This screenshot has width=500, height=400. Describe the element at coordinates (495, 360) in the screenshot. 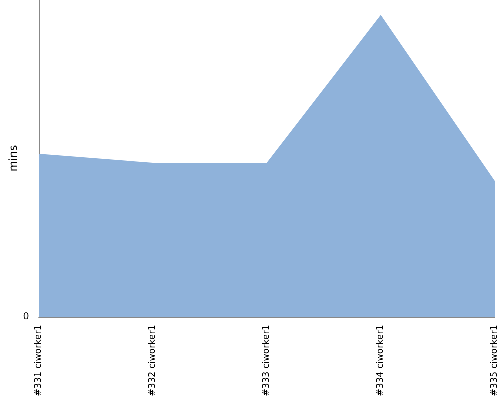

I see `x-tick-label: #335 ciworker1` at that location.